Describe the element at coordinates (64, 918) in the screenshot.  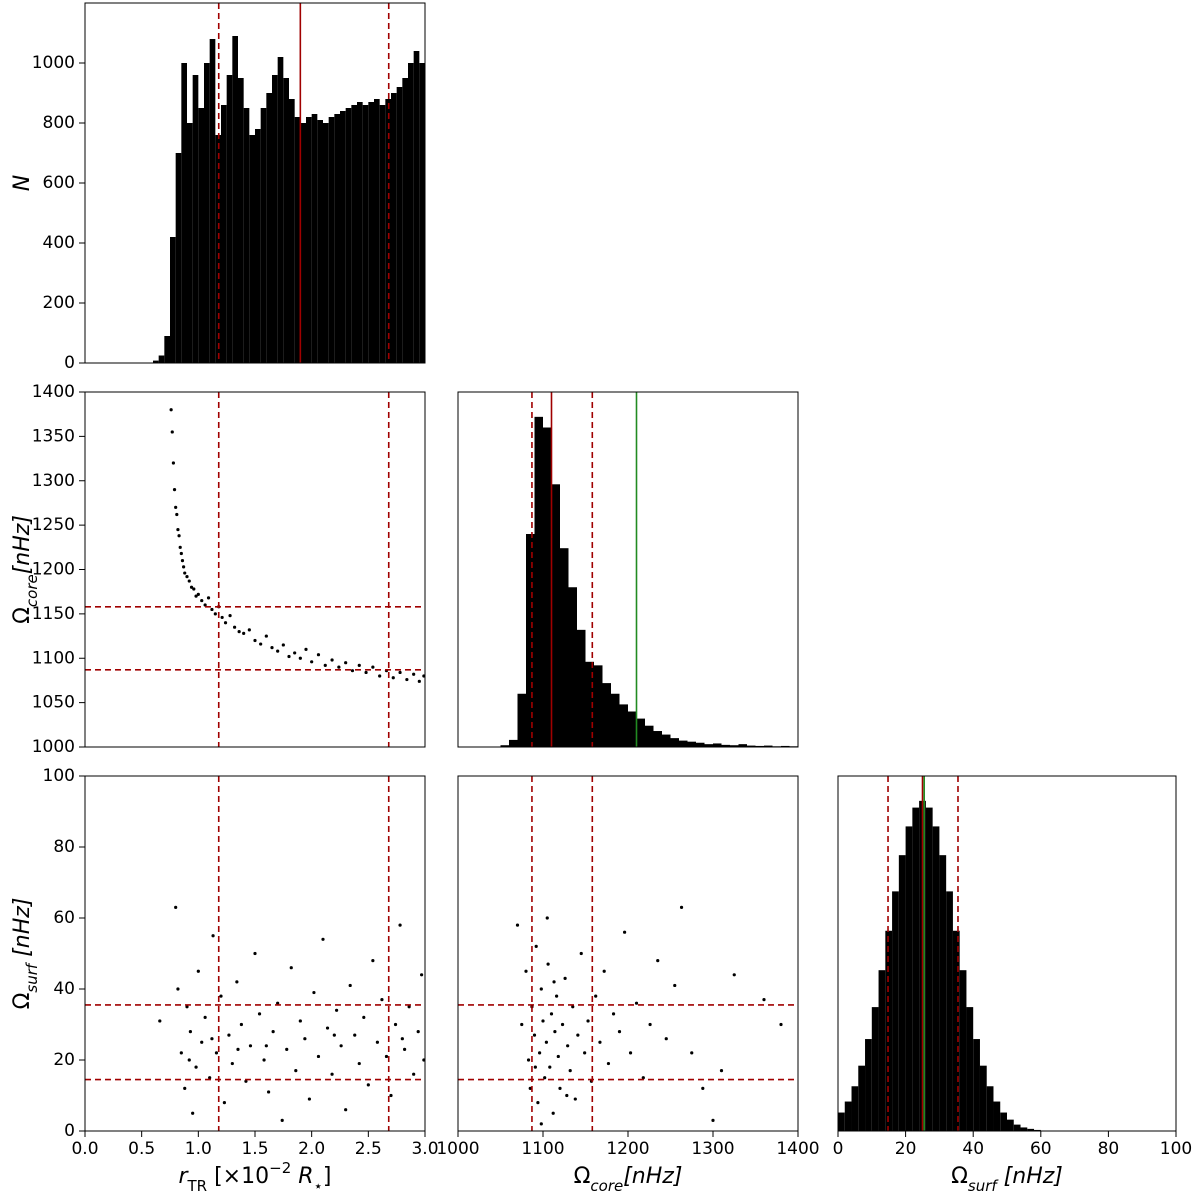
I see `y-tick-label: 60` at that location.